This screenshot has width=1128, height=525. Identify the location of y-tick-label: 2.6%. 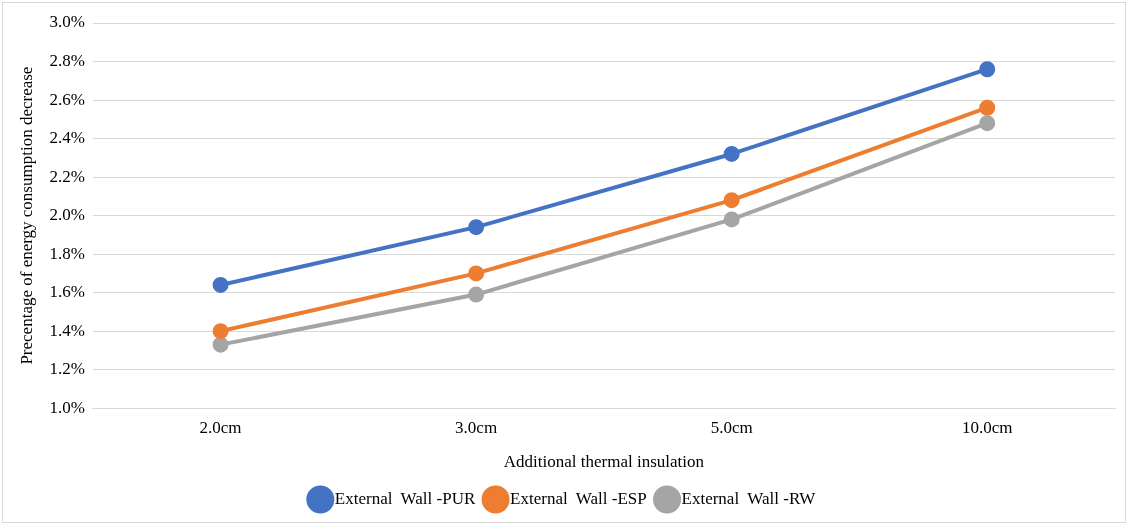
(67, 99).